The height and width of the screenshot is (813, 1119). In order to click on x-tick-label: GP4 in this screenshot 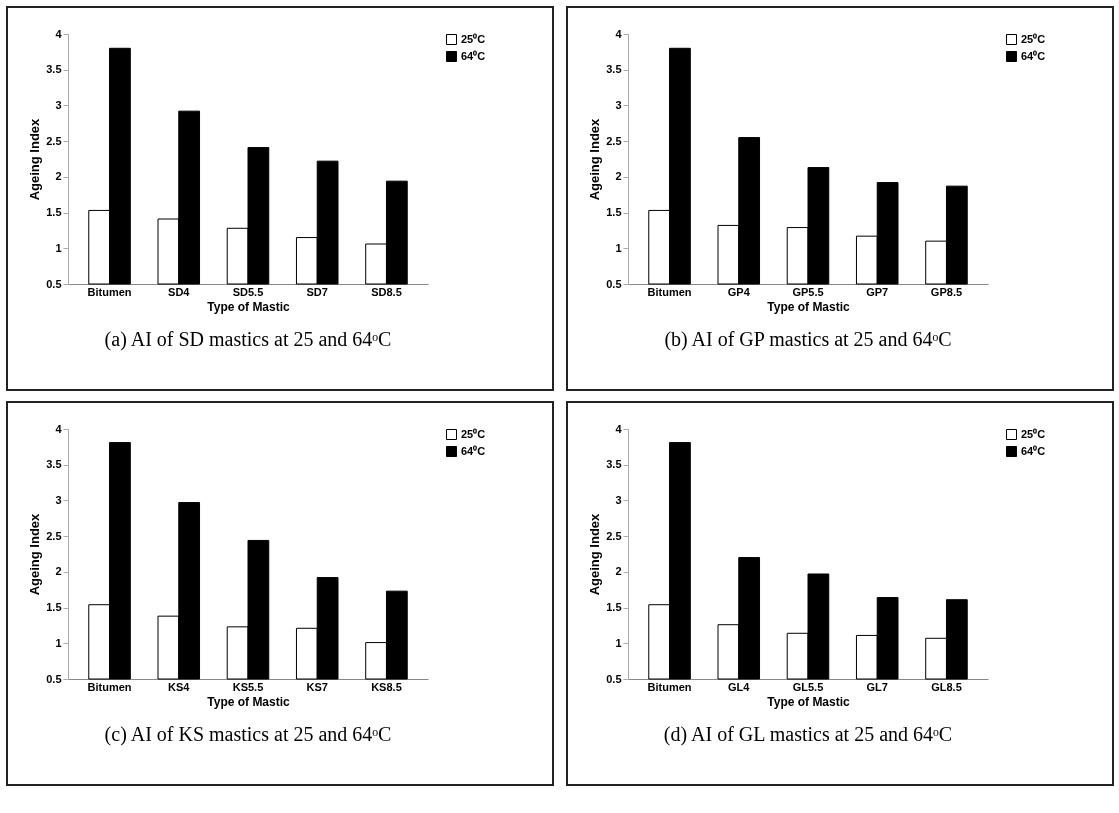, I will do `click(739, 291)`.